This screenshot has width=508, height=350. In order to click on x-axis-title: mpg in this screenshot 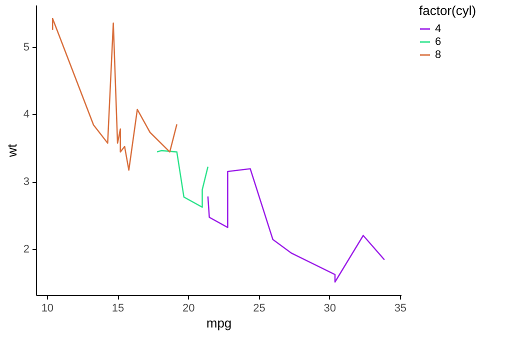, I will do `click(219, 323)`.